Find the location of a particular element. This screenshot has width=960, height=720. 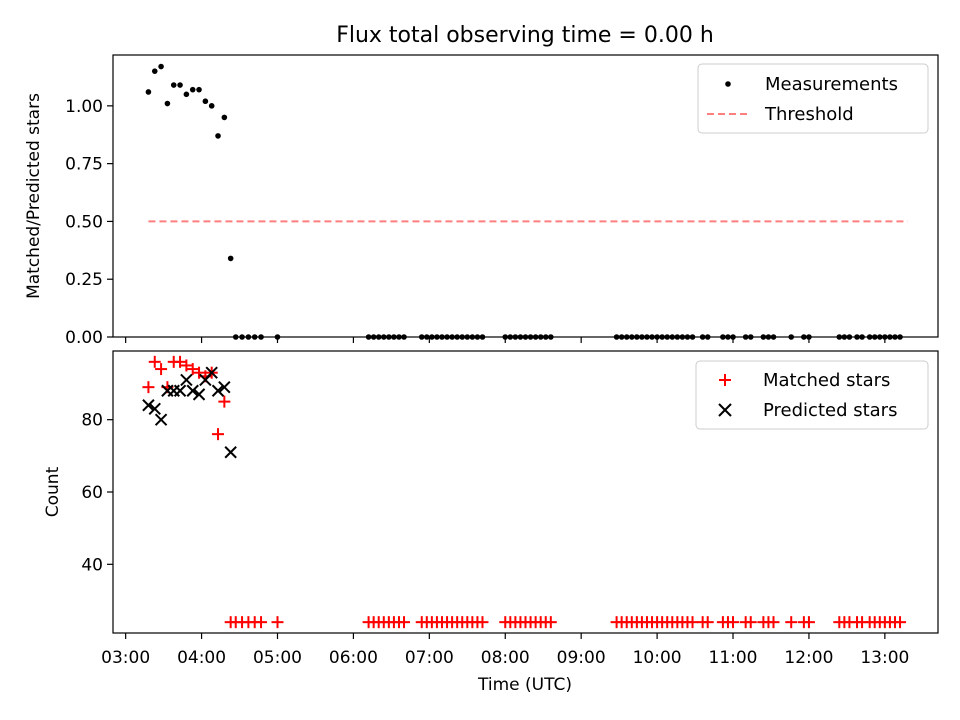

legend-measurements-label: Measurements is located at coordinates (831, 84).